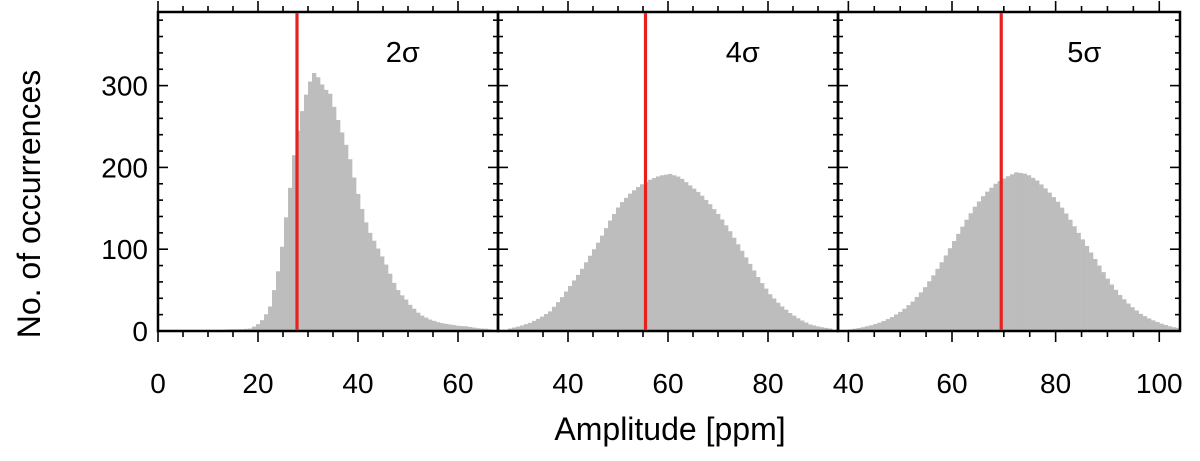 This screenshot has width=1200, height=461. What do you see at coordinates (29, 204) in the screenshot?
I see `y-axis-label: No. of occurrences` at bounding box center [29, 204].